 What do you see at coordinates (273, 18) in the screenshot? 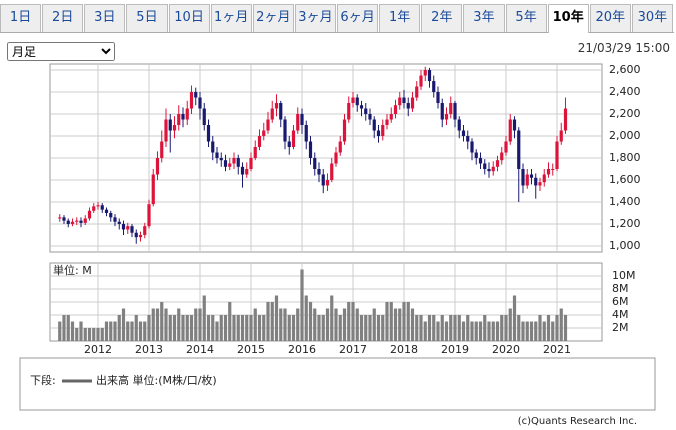
I see `period-tab: 2ヶ月` at bounding box center [273, 18].